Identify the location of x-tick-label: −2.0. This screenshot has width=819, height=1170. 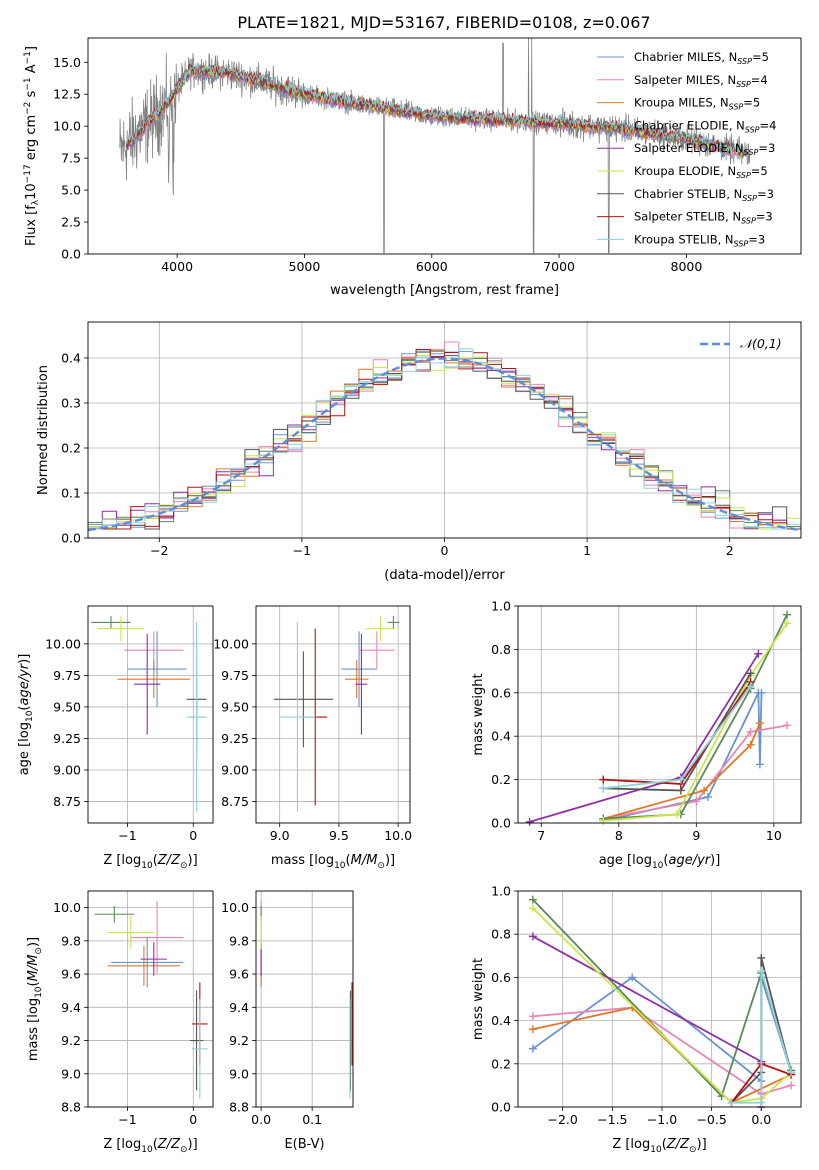
(563, 1119).